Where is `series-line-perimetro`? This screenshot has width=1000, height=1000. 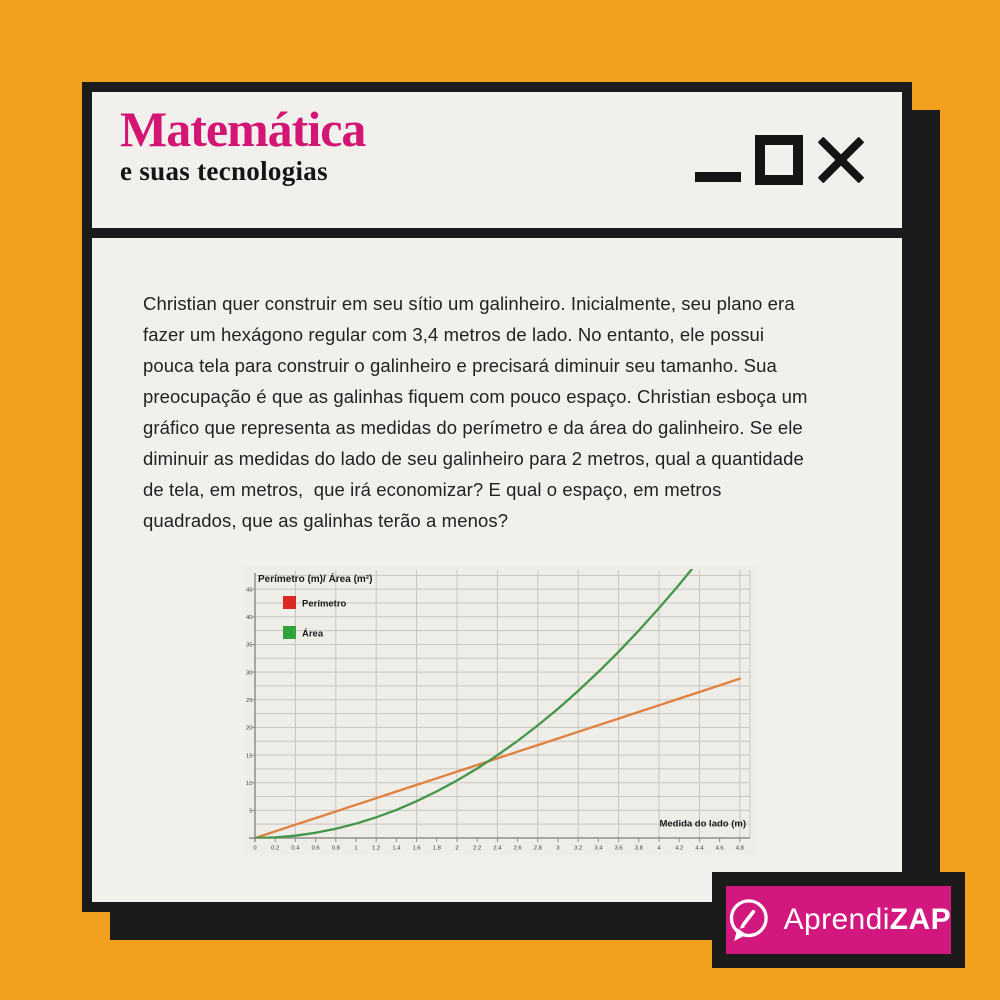 series-line-perimetro is located at coordinates (497, 758).